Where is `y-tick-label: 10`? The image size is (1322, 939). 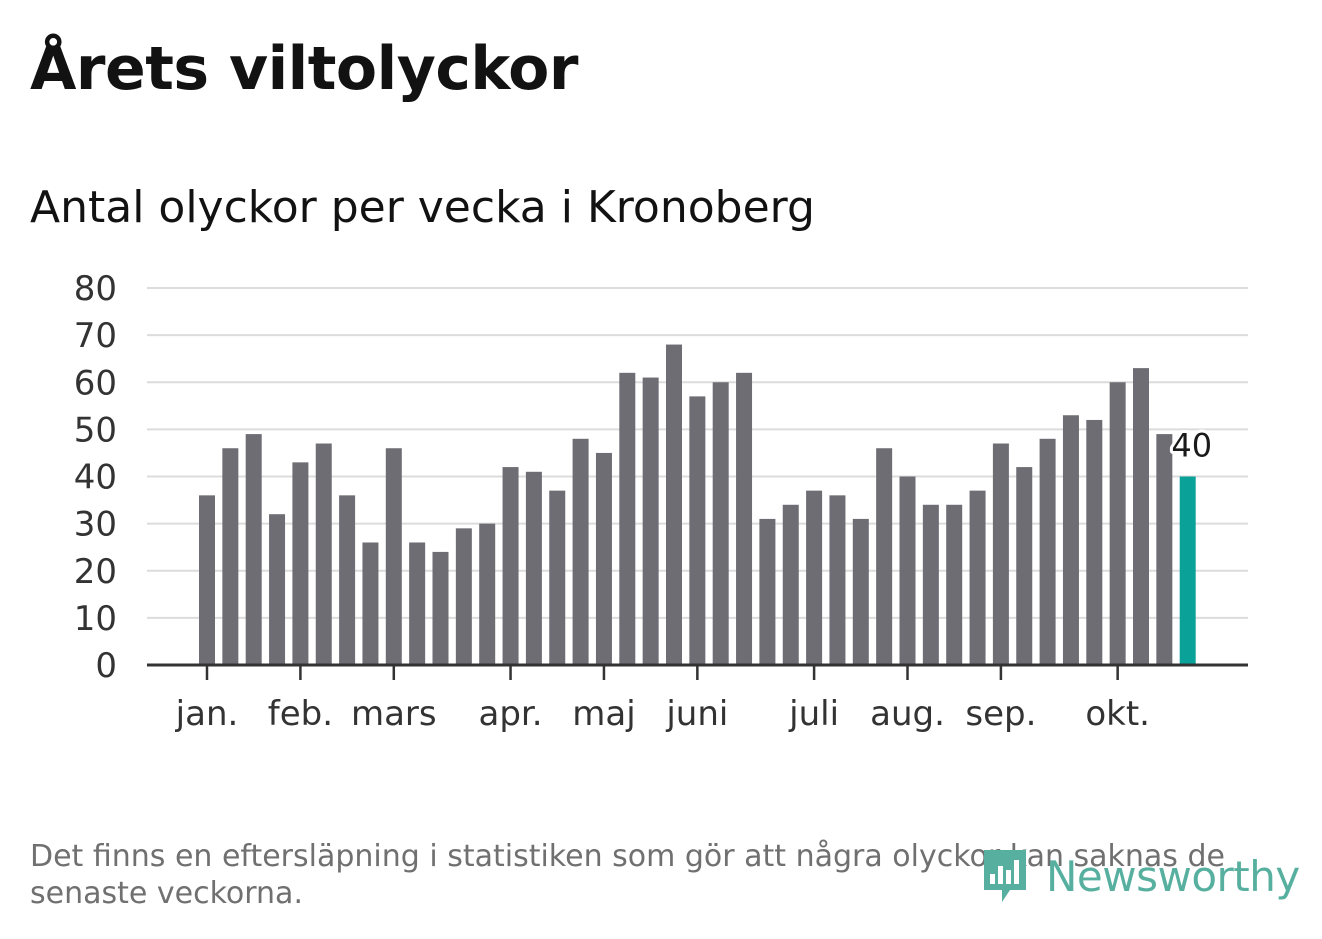 y-tick-label: 10 is located at coordinates (95, 619).